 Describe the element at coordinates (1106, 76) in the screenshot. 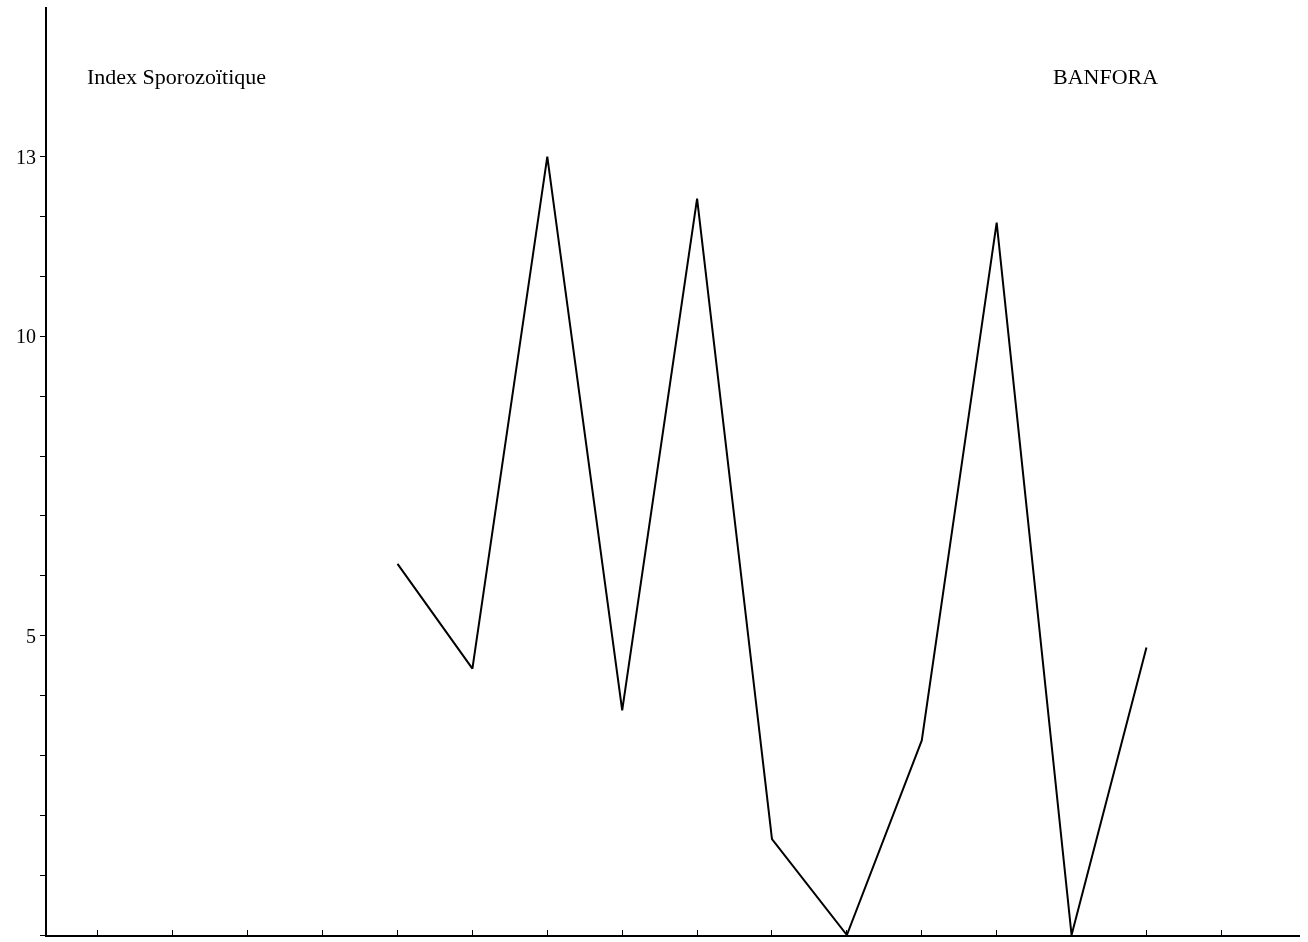

I see `text: BANFORA` at that location.